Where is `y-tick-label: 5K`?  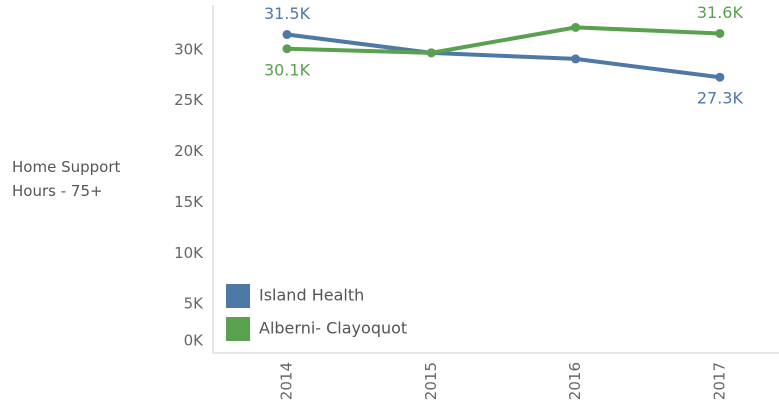
y-tick-label: 5K is located at coordinates (194, 304).